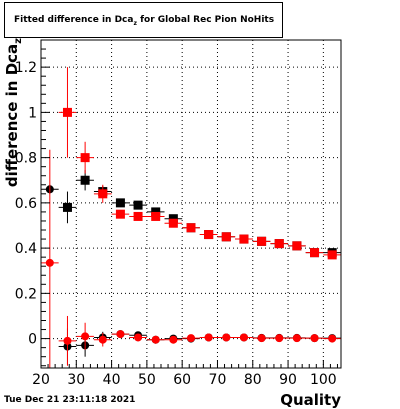 This screenshot has width=400, height=409. Describe the element at coordinates (288, 380) in the screenshot. I see `x-tick-label: 90` at that location.